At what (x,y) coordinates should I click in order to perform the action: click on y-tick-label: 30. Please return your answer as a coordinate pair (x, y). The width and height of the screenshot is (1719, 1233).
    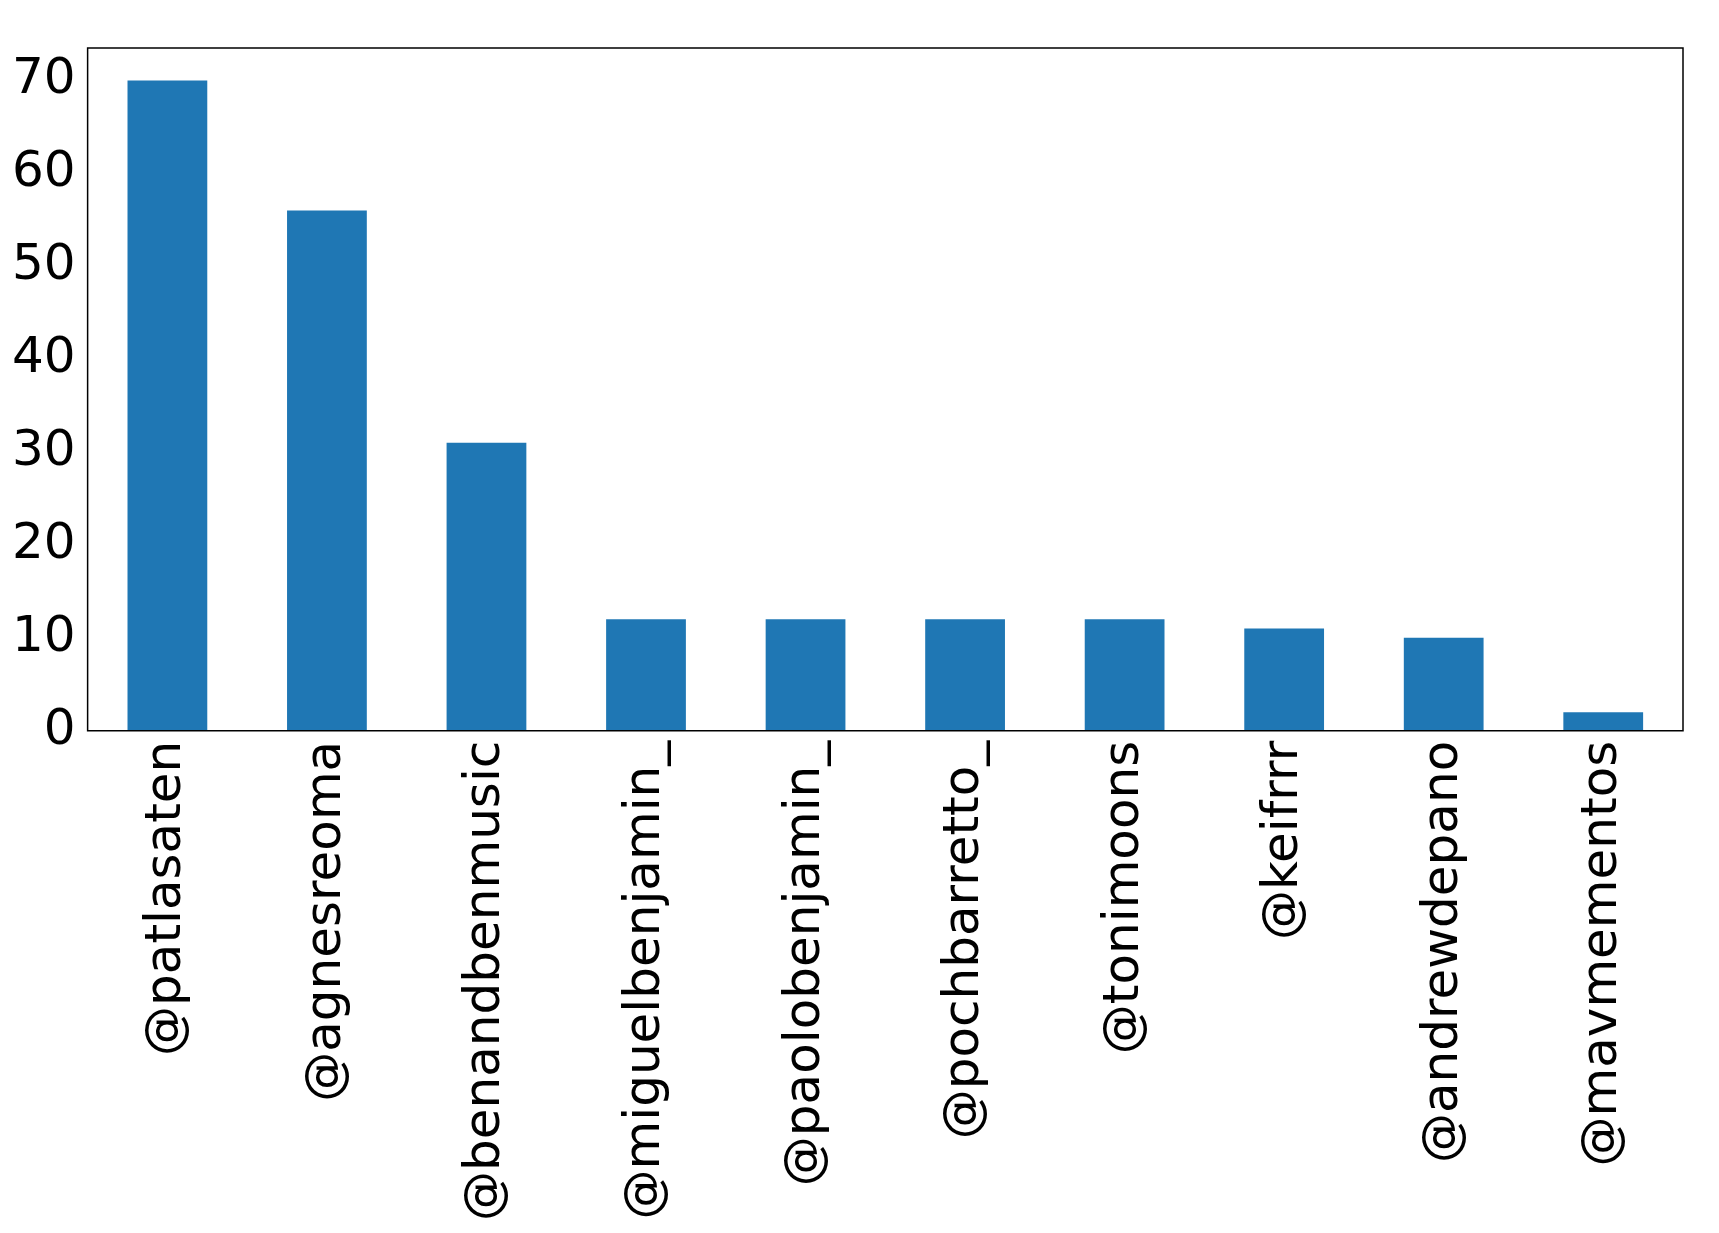
    Looking at the image, I should click on (44, 448).